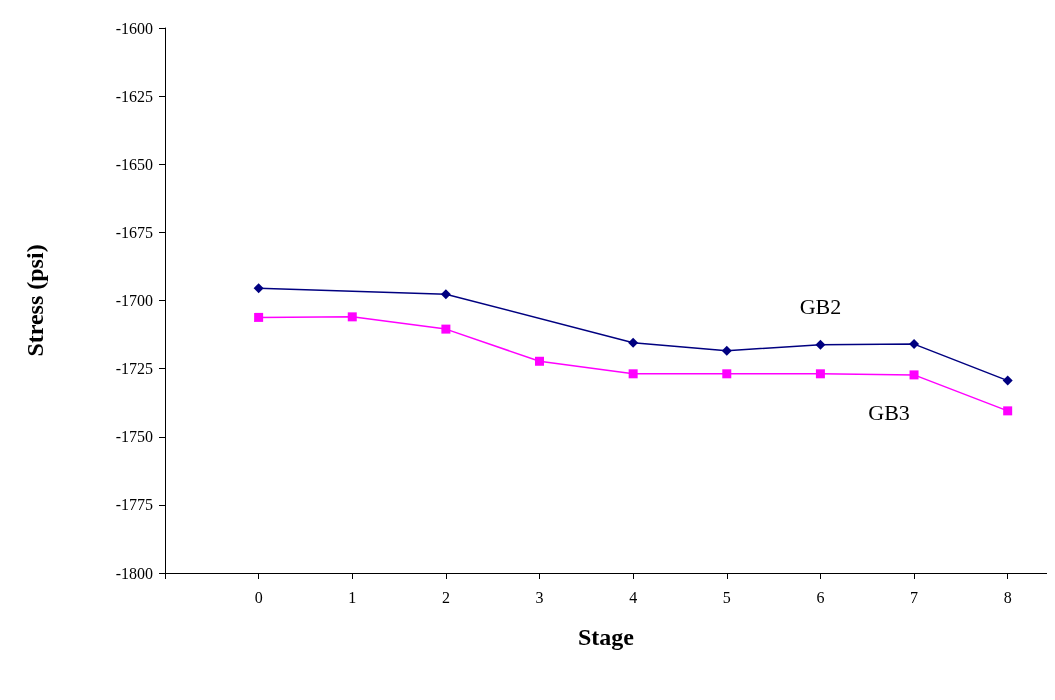  Describe the element at coordinates (134, 96) in the screenshot. I see `y-tick-label: -1625` at that location.